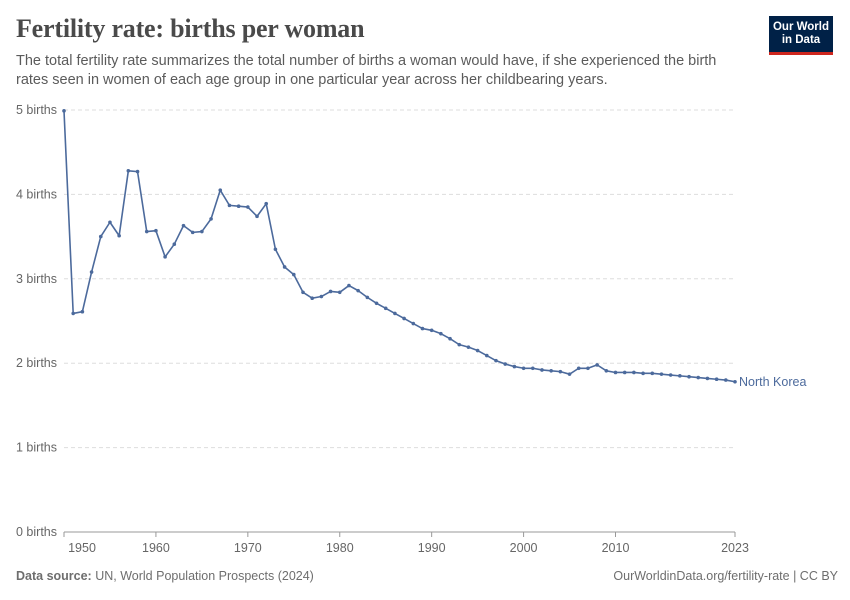 The height and width of the screenshot is (600, 850). I want to click on x-tick-label: 1990, so click(432, 548).